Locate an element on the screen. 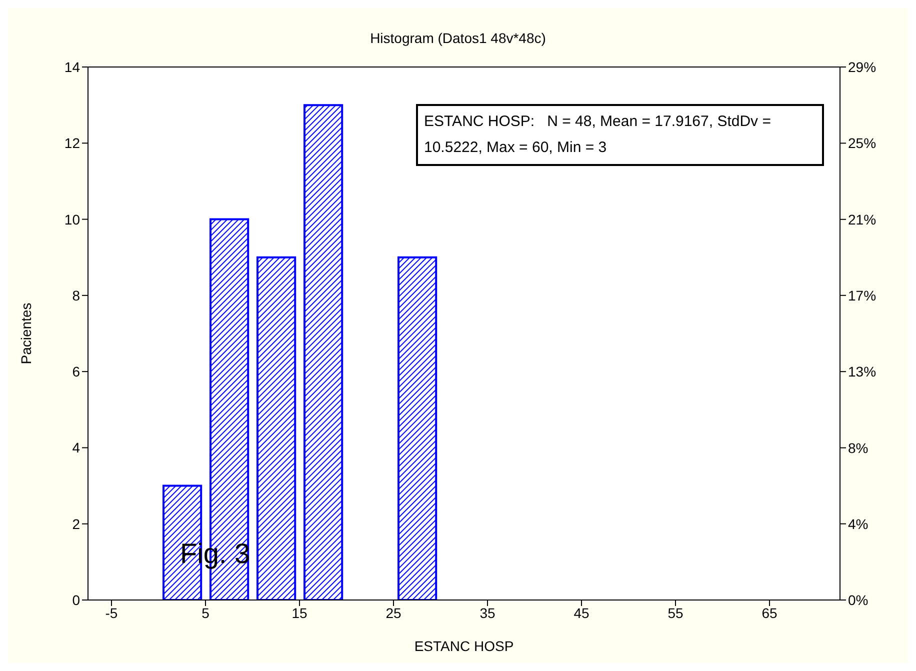 The width and height of the screenshot is (916, 671). note-box: ESTANC HOSP: N = 48, Mean = 17.9167, StdDv = 10.5222, Max = 60, Min = 3 is located at coordinates (620, 135).